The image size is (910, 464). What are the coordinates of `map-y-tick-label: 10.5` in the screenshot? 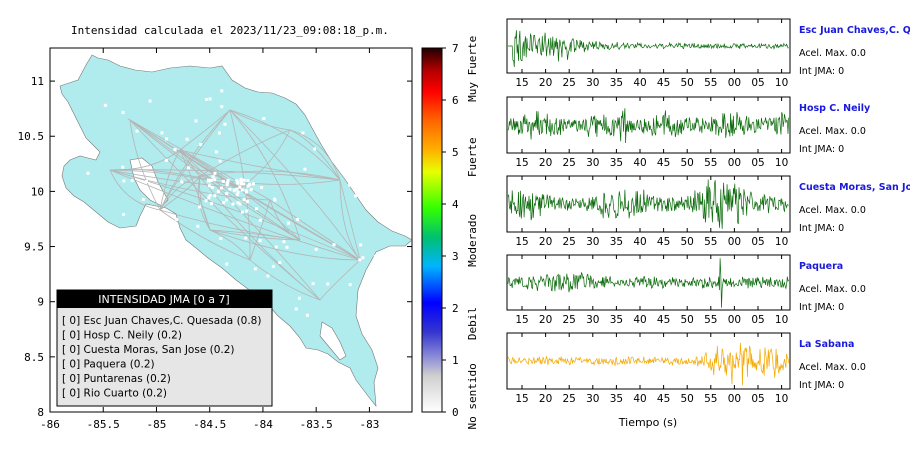 It's located at (31, 136).